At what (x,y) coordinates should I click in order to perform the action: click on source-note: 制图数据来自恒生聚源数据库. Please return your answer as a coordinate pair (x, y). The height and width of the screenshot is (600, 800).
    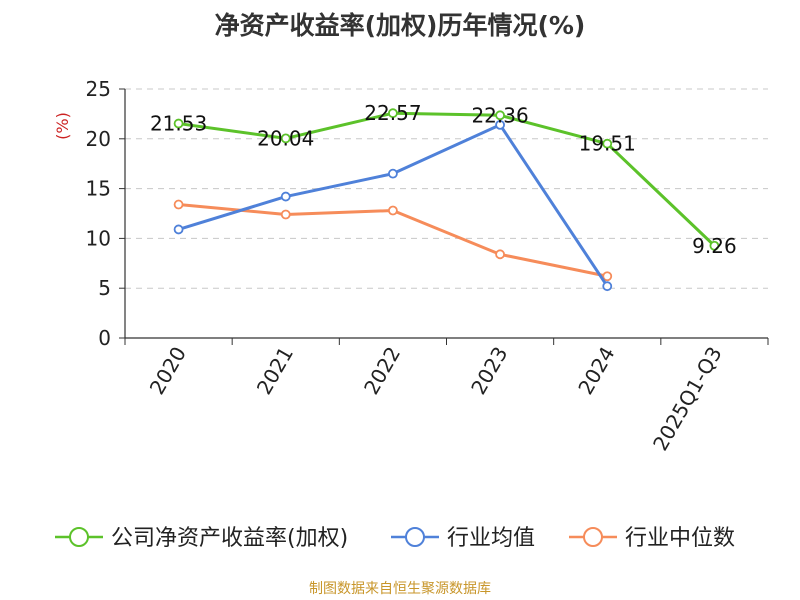
    Looking at the image, I should click on (400, 589).